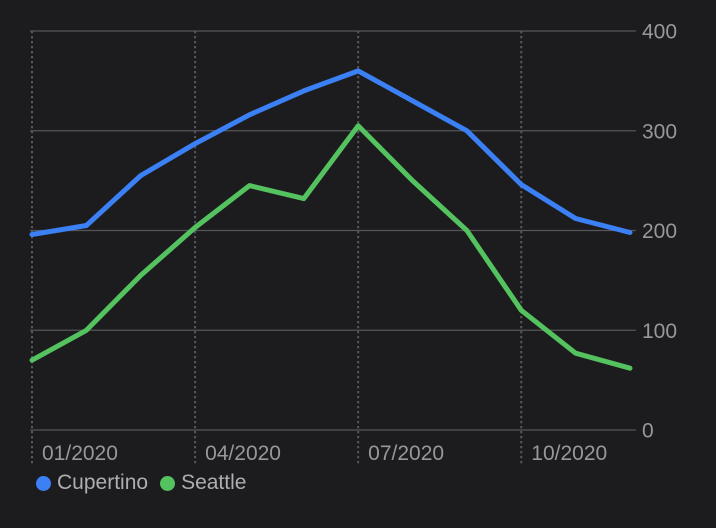  What do you see at coordinates (569, 453) in the screenshot?
I see `x-tick-label: 10/2020` at bounding box center [569, 453].